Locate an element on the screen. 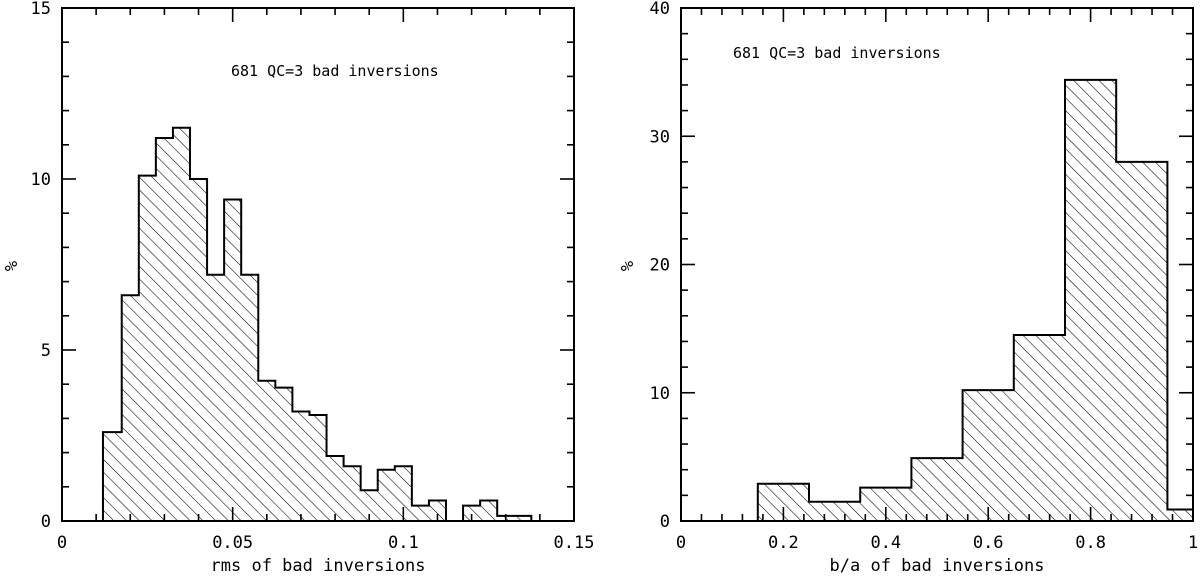  rms-ytick-label: 5 is located at coordinates (46, 351).